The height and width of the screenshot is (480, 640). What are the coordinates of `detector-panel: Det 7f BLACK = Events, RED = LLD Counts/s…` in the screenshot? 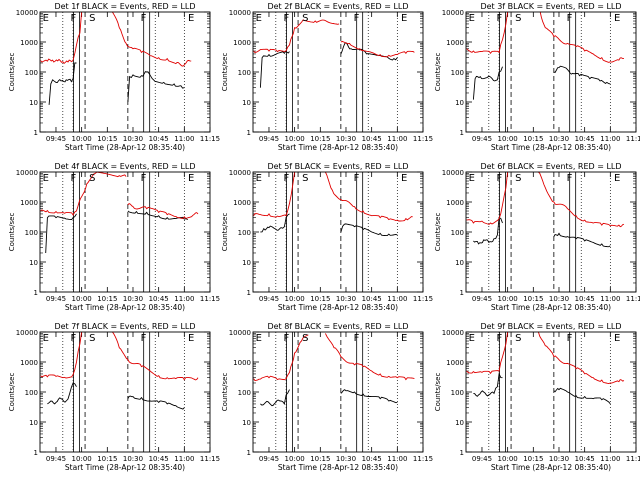 It's located at (114, 397).